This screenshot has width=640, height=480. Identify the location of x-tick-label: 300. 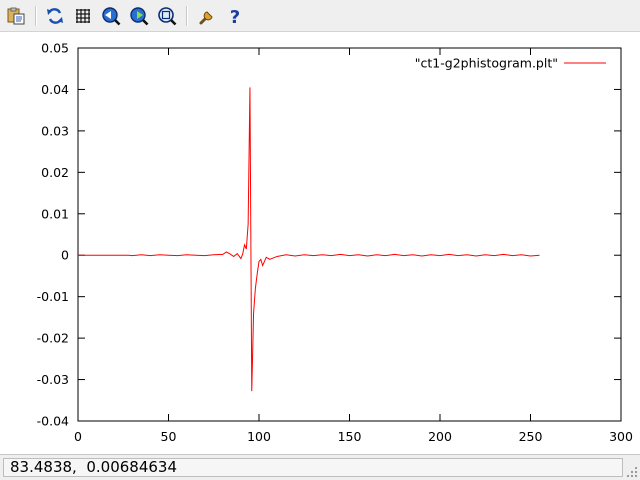
(621, 436).